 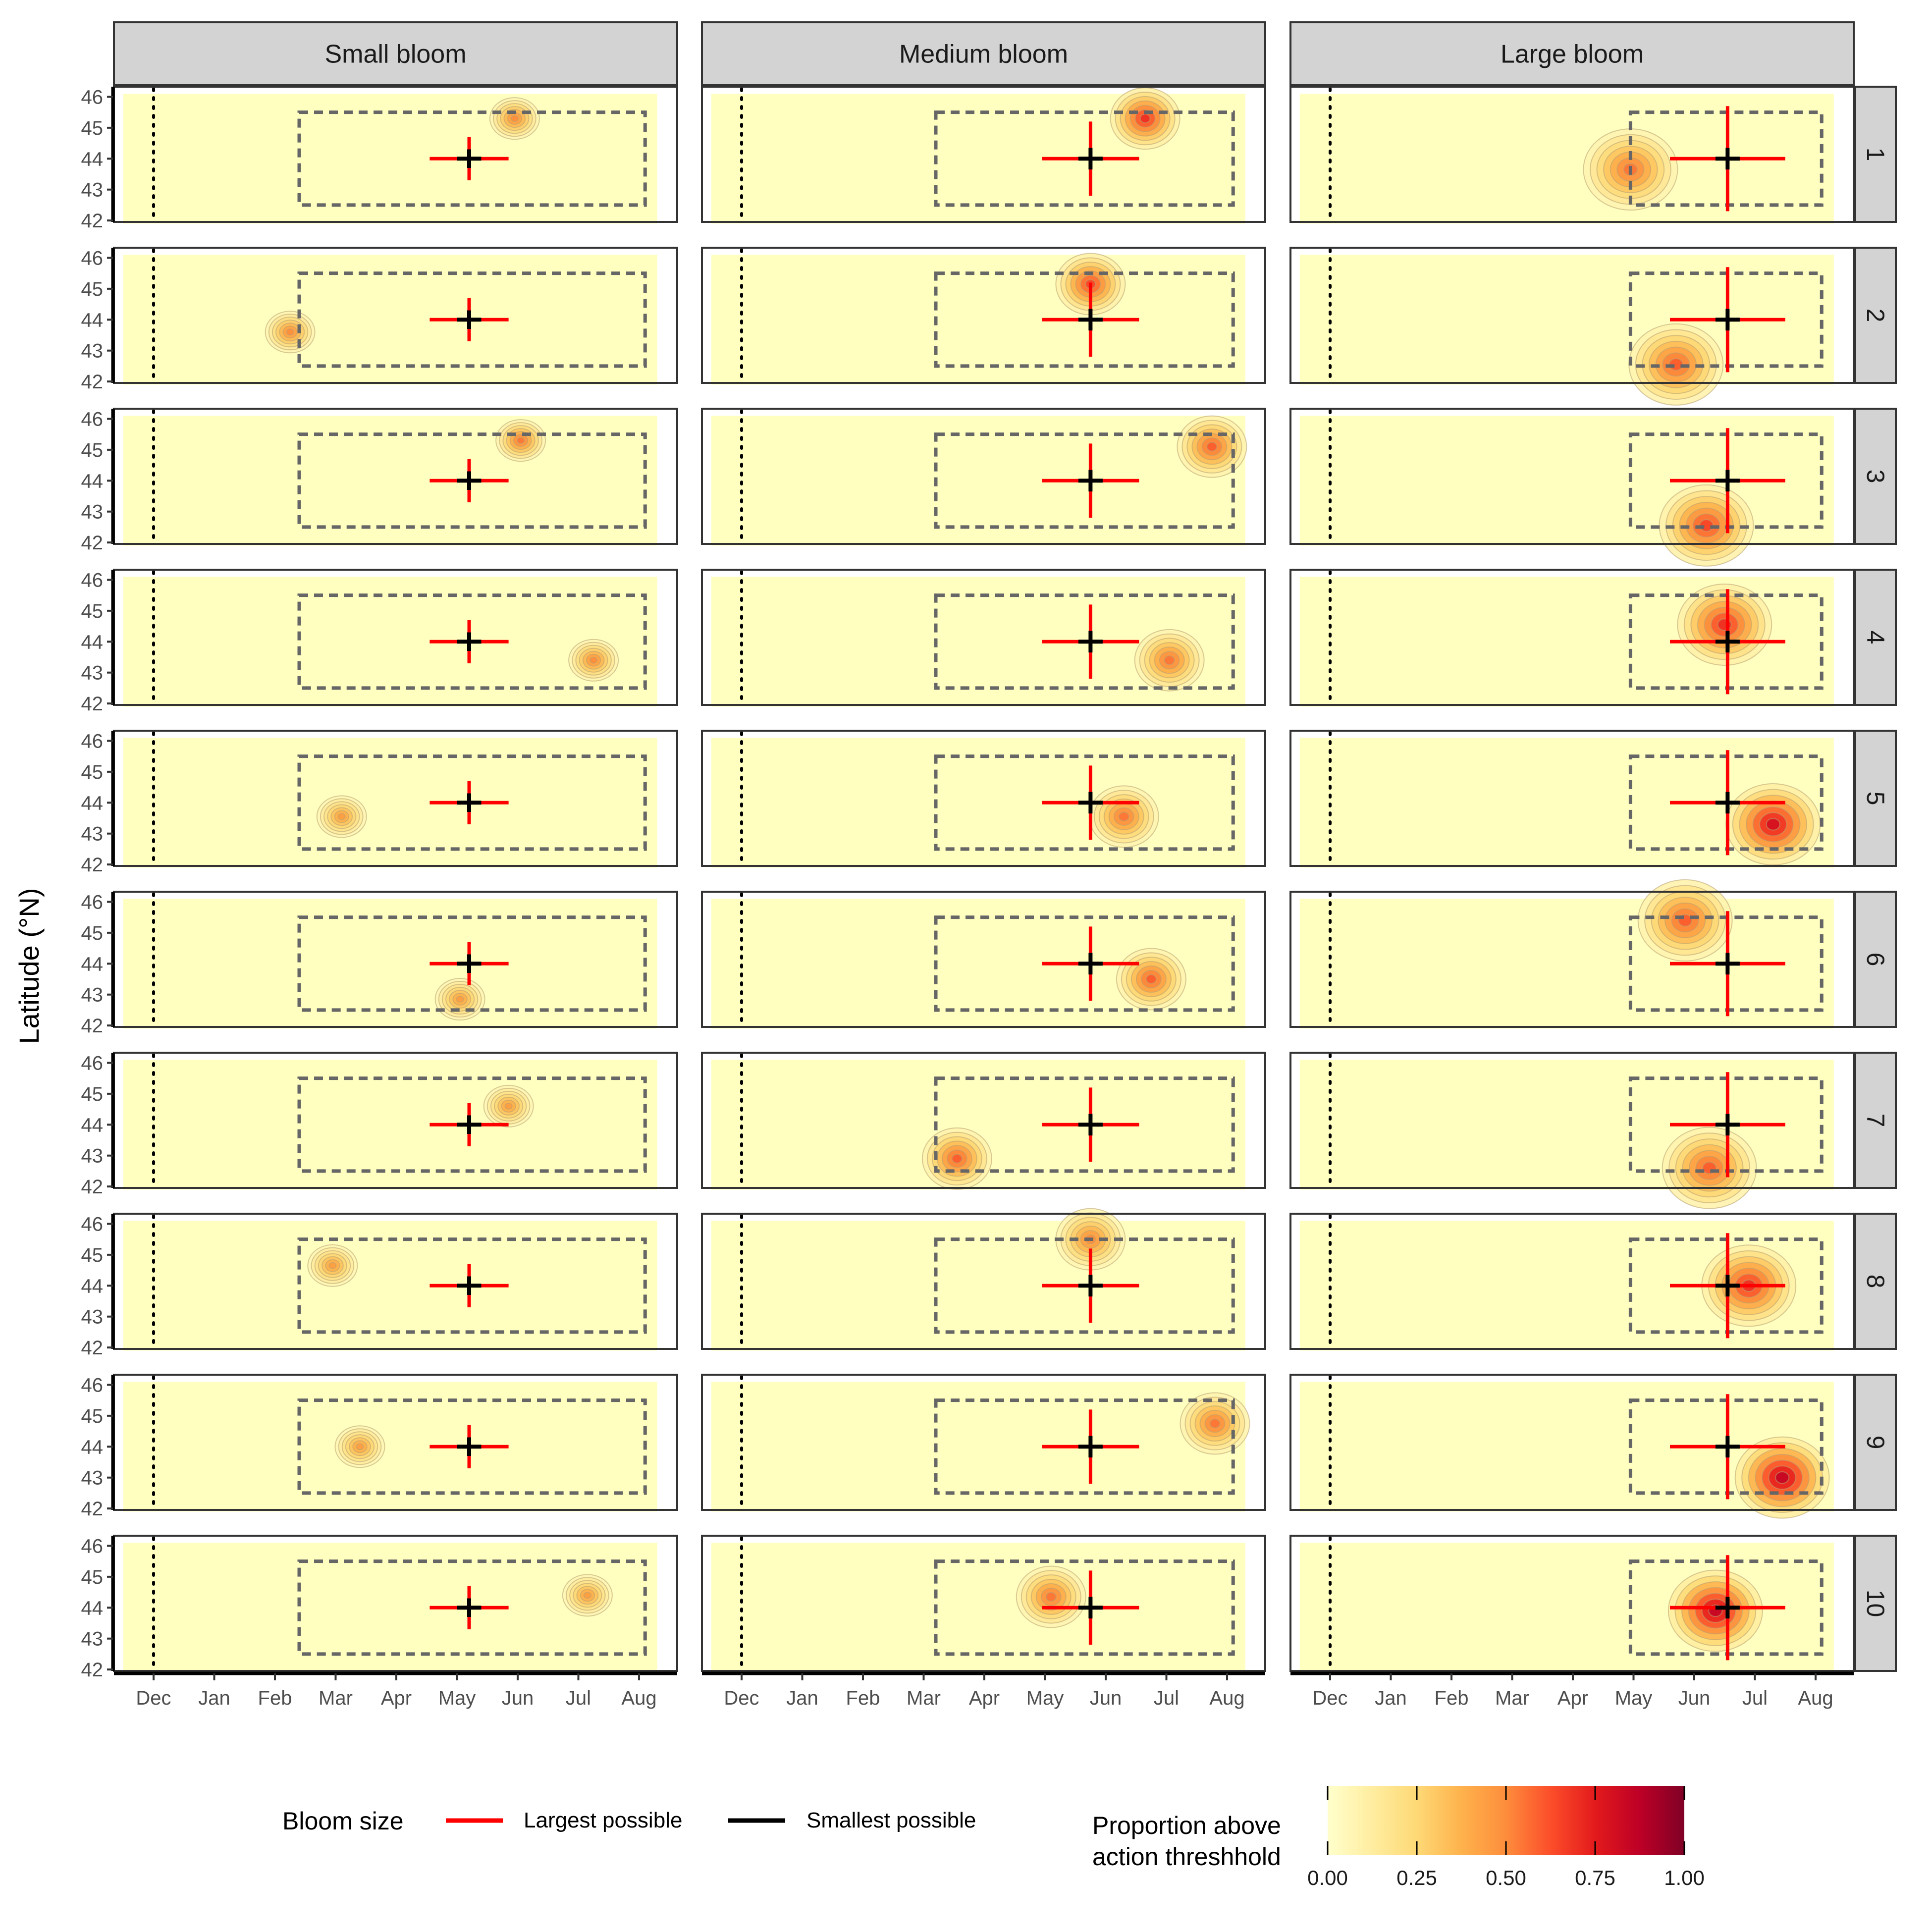 I want to click on x-tick-label: Apr, so click(x=1573, y=1698).